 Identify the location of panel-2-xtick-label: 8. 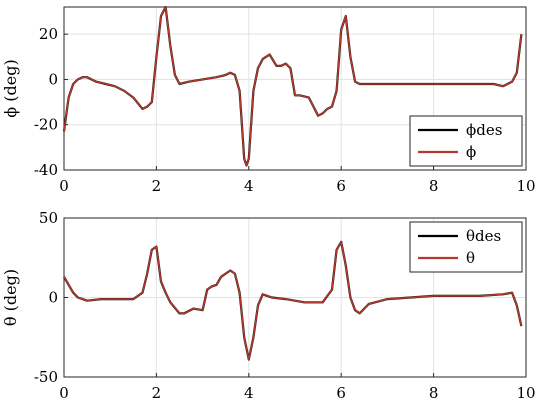
(434, 393).